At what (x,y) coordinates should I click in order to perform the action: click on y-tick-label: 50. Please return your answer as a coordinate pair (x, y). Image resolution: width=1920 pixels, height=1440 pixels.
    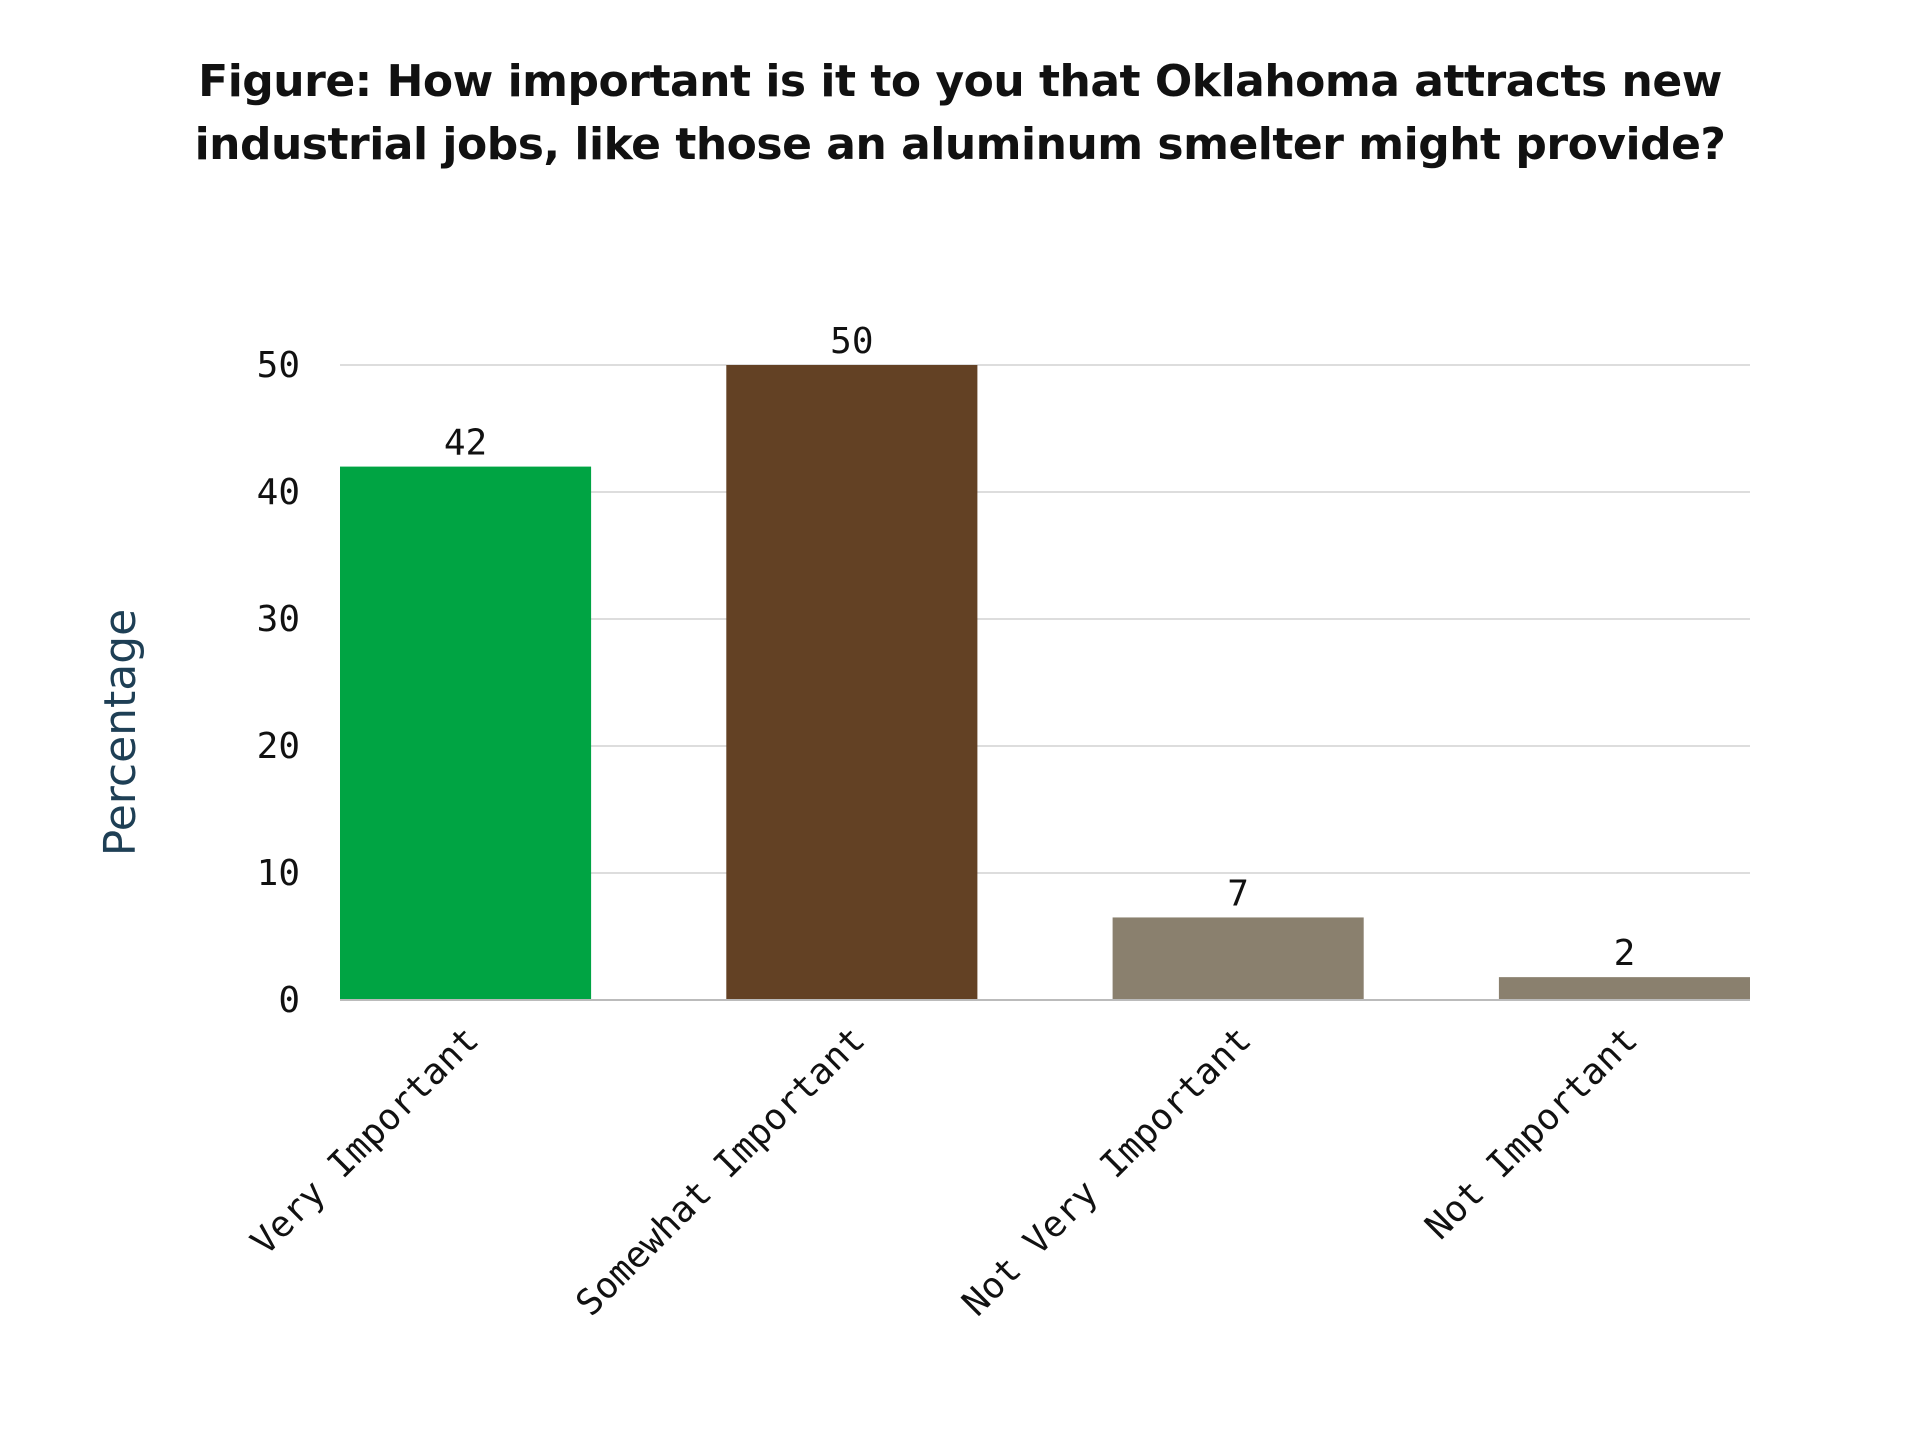
    Looking at the image, I should click on (278, 365).